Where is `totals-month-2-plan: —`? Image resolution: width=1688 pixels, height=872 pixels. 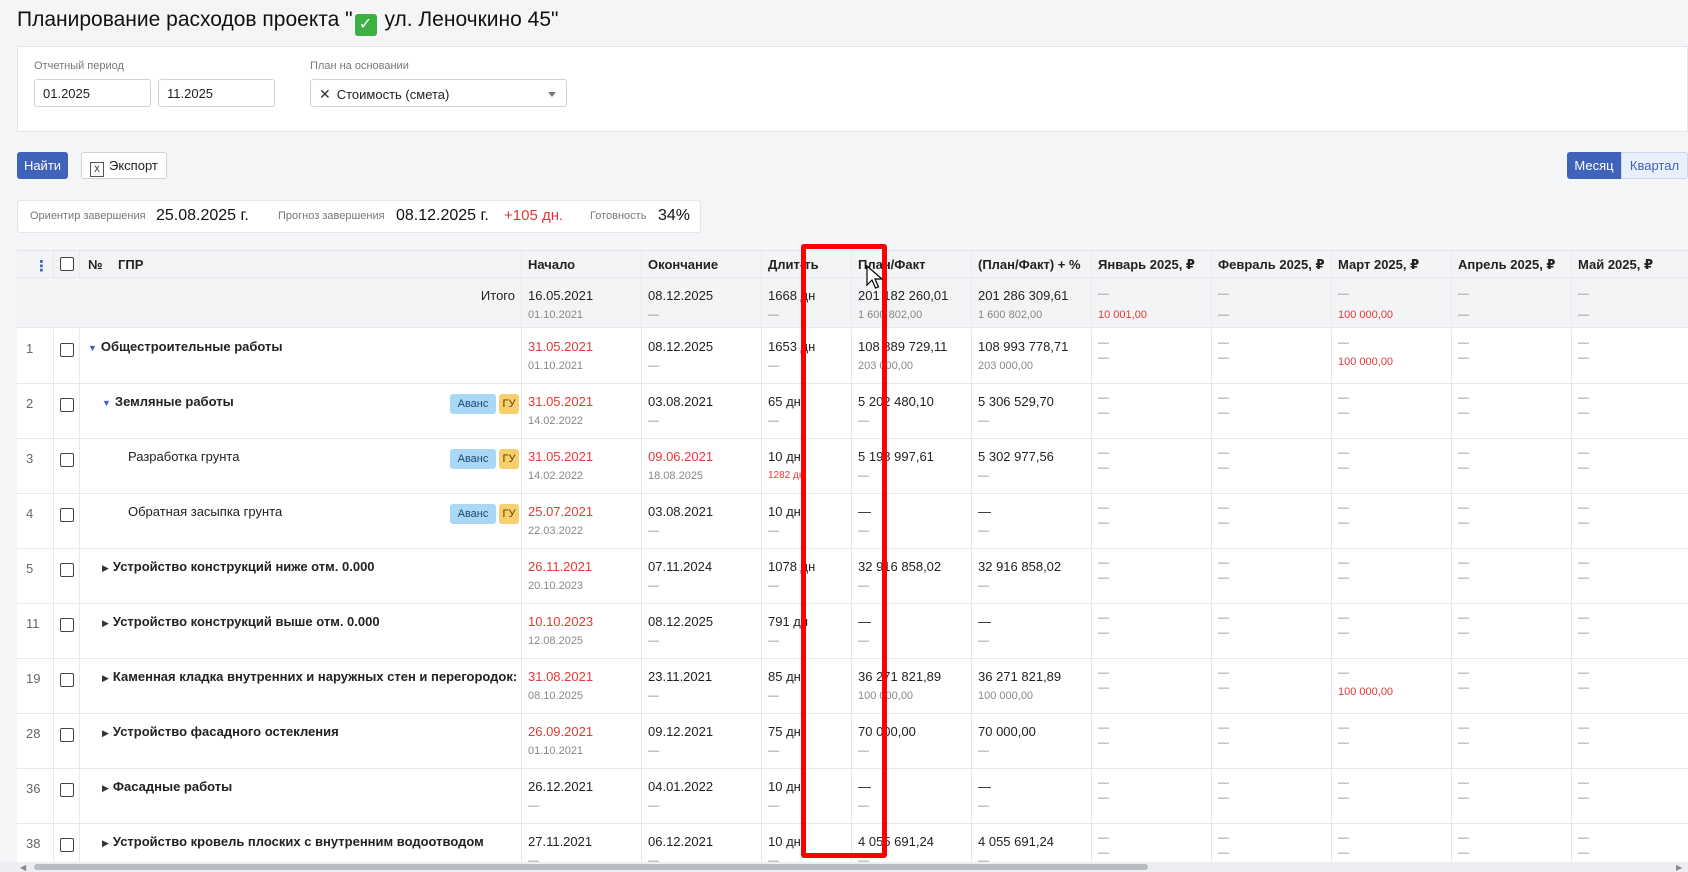 totals-month-2-plan: — is located at coordinates (1223, 294).